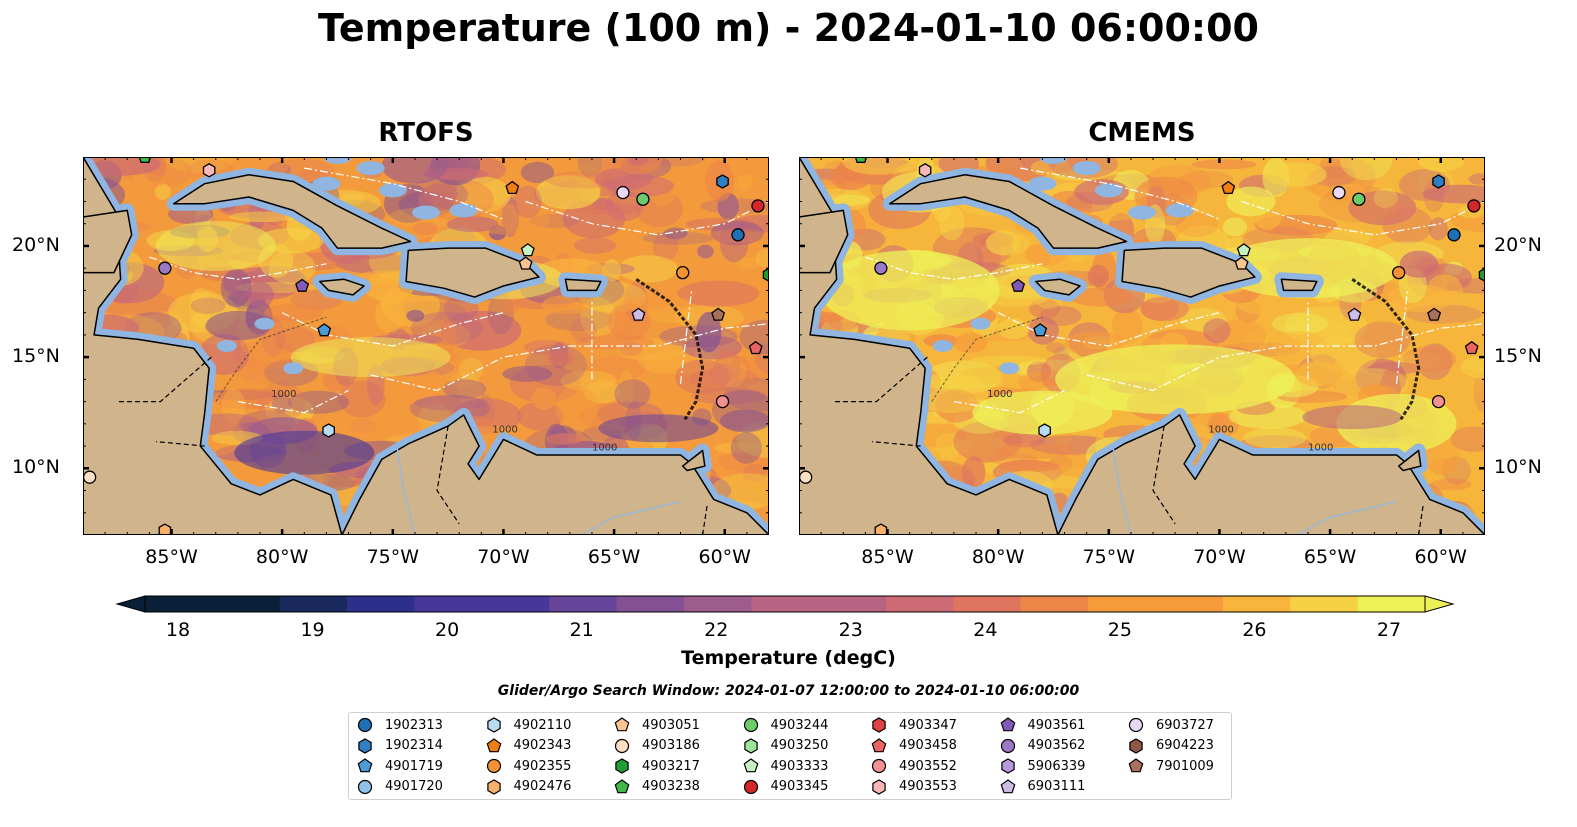  What do you see at coordinates (1056, 766) in the screenshot?
I see `legend-label: 5906339` at bounding box center [1056, 766].